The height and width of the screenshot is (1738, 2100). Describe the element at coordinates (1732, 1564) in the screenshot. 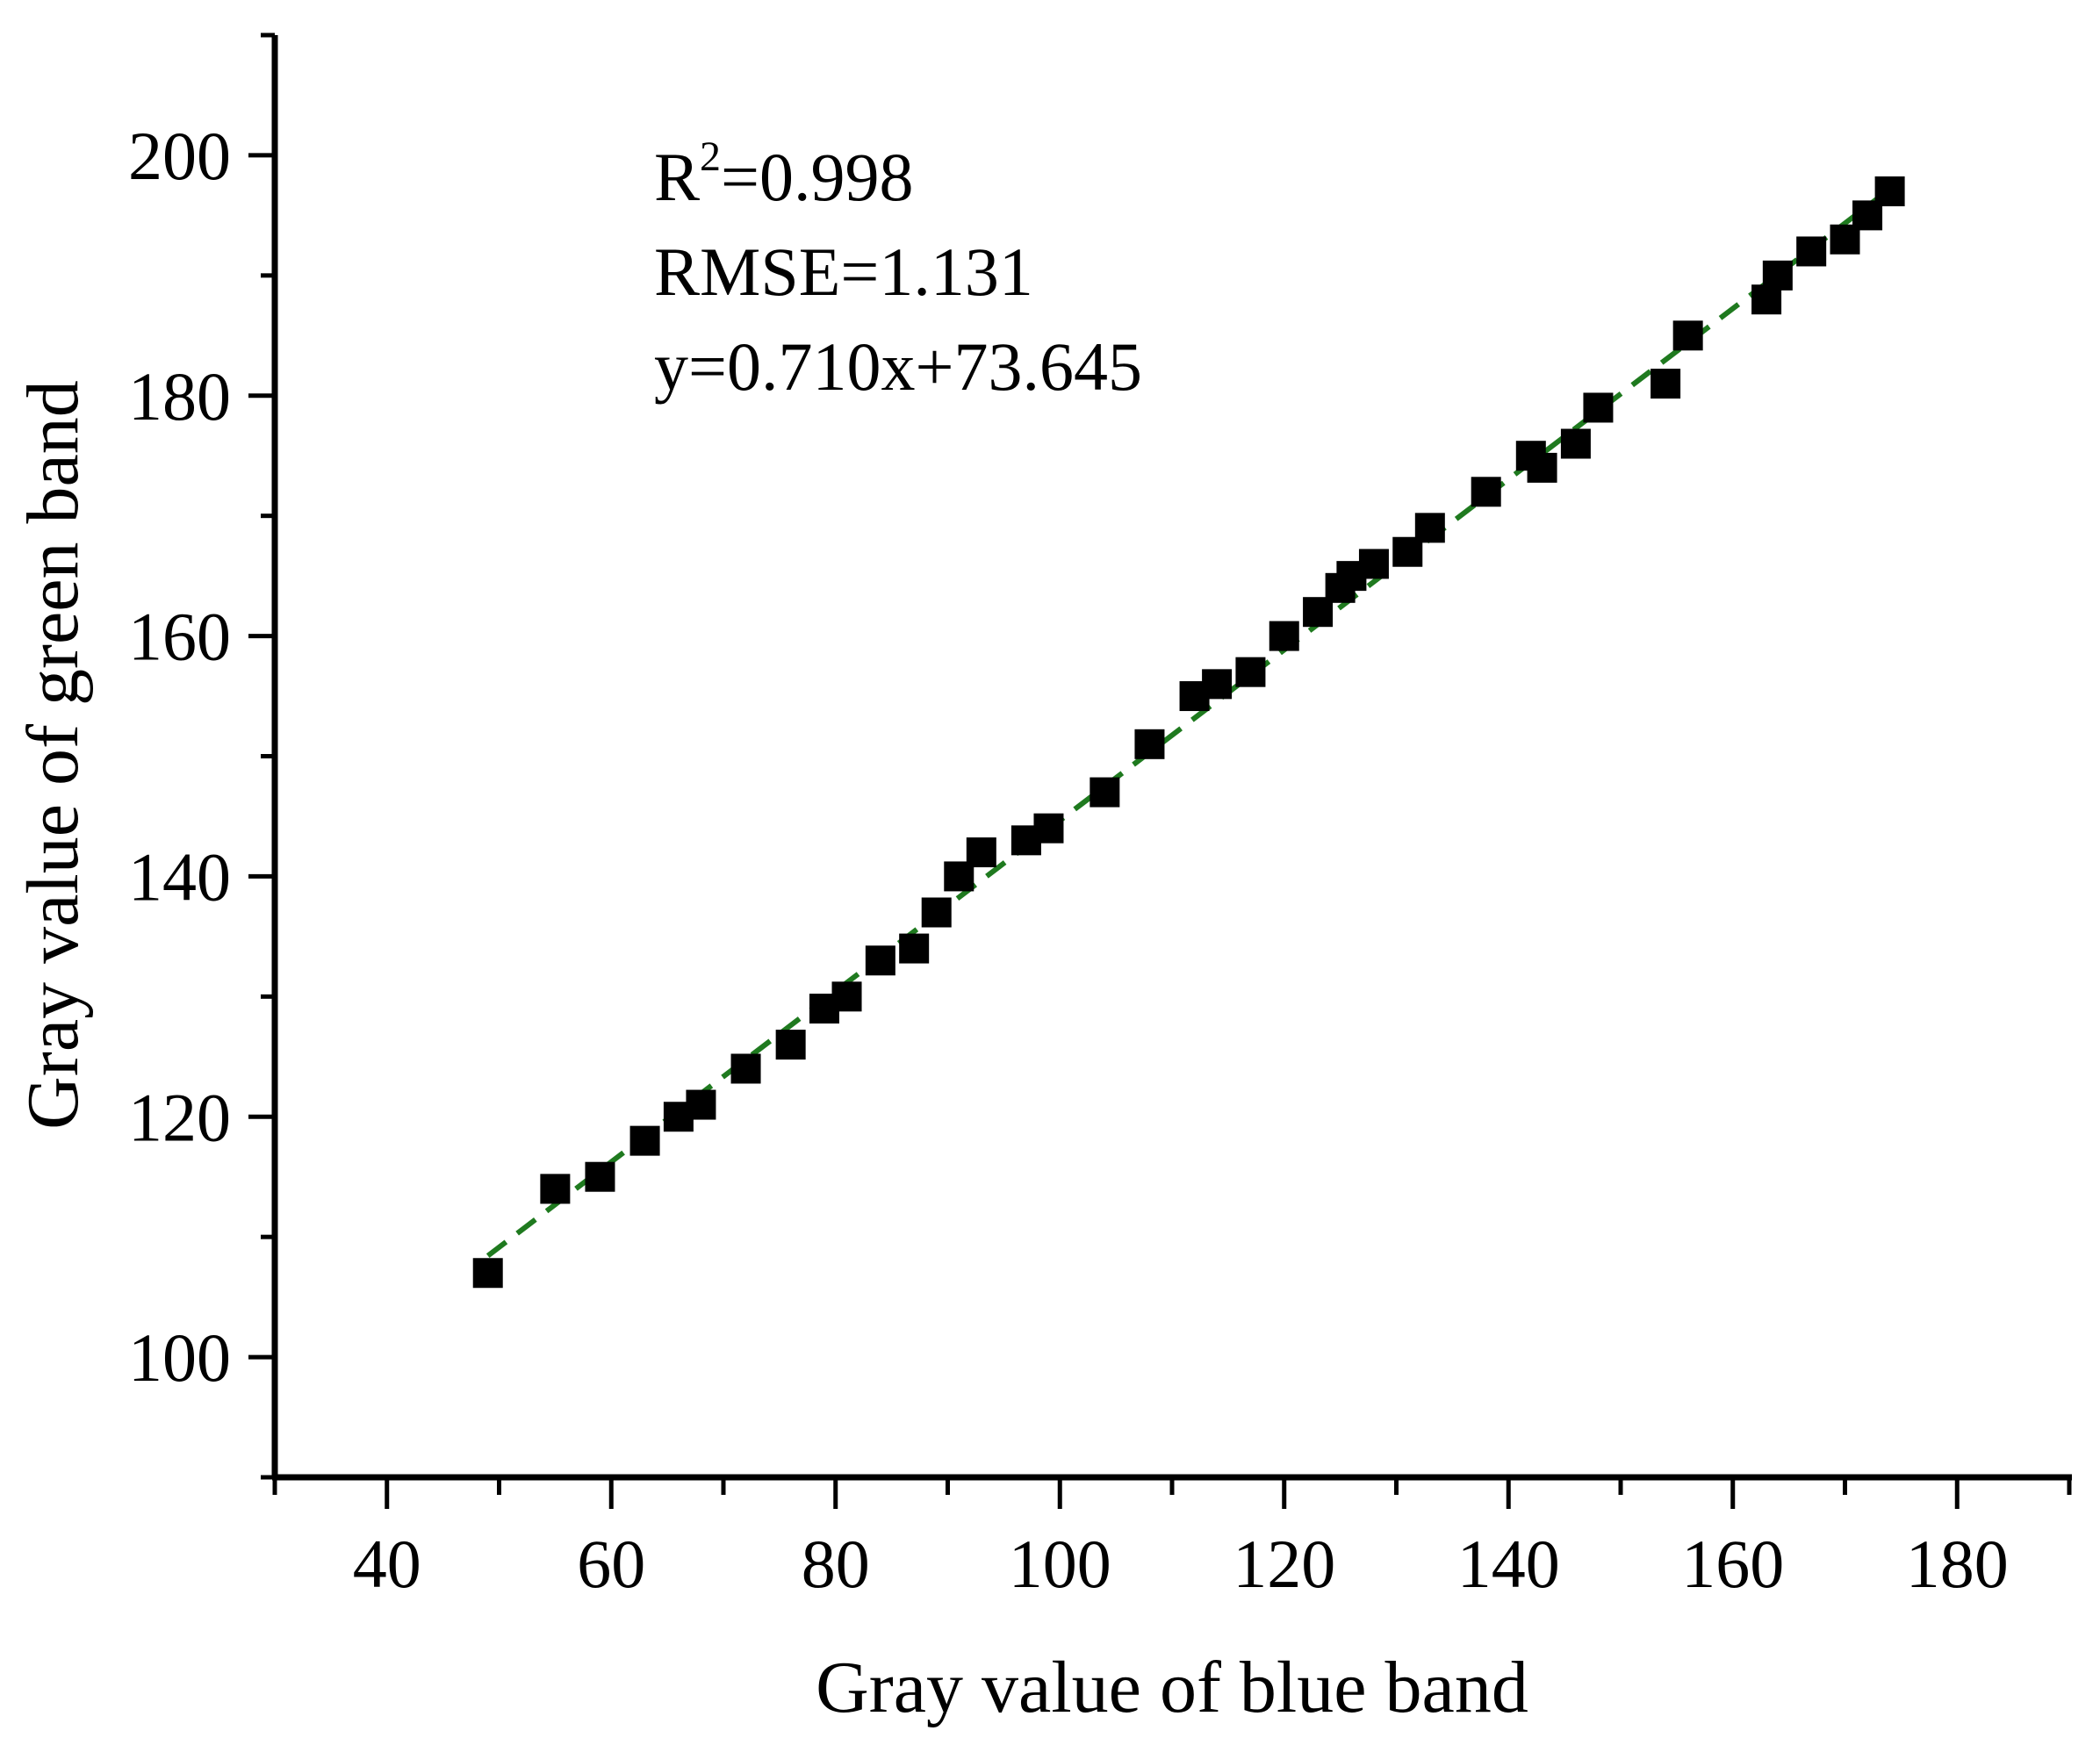

I see `x-tick-label: 160` at that location.